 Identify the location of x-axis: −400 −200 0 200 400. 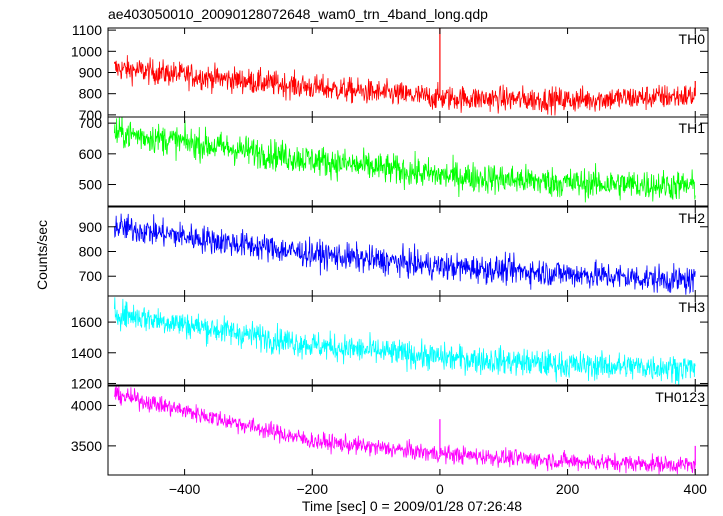
(438, 489).